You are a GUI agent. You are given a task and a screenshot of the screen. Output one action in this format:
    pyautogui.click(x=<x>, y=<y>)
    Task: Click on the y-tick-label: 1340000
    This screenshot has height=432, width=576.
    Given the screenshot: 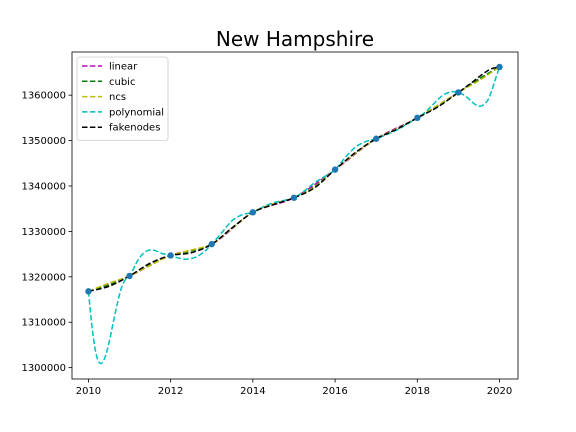 What is the action you would take?
    pyautogui.click(x=43, y=186)
    